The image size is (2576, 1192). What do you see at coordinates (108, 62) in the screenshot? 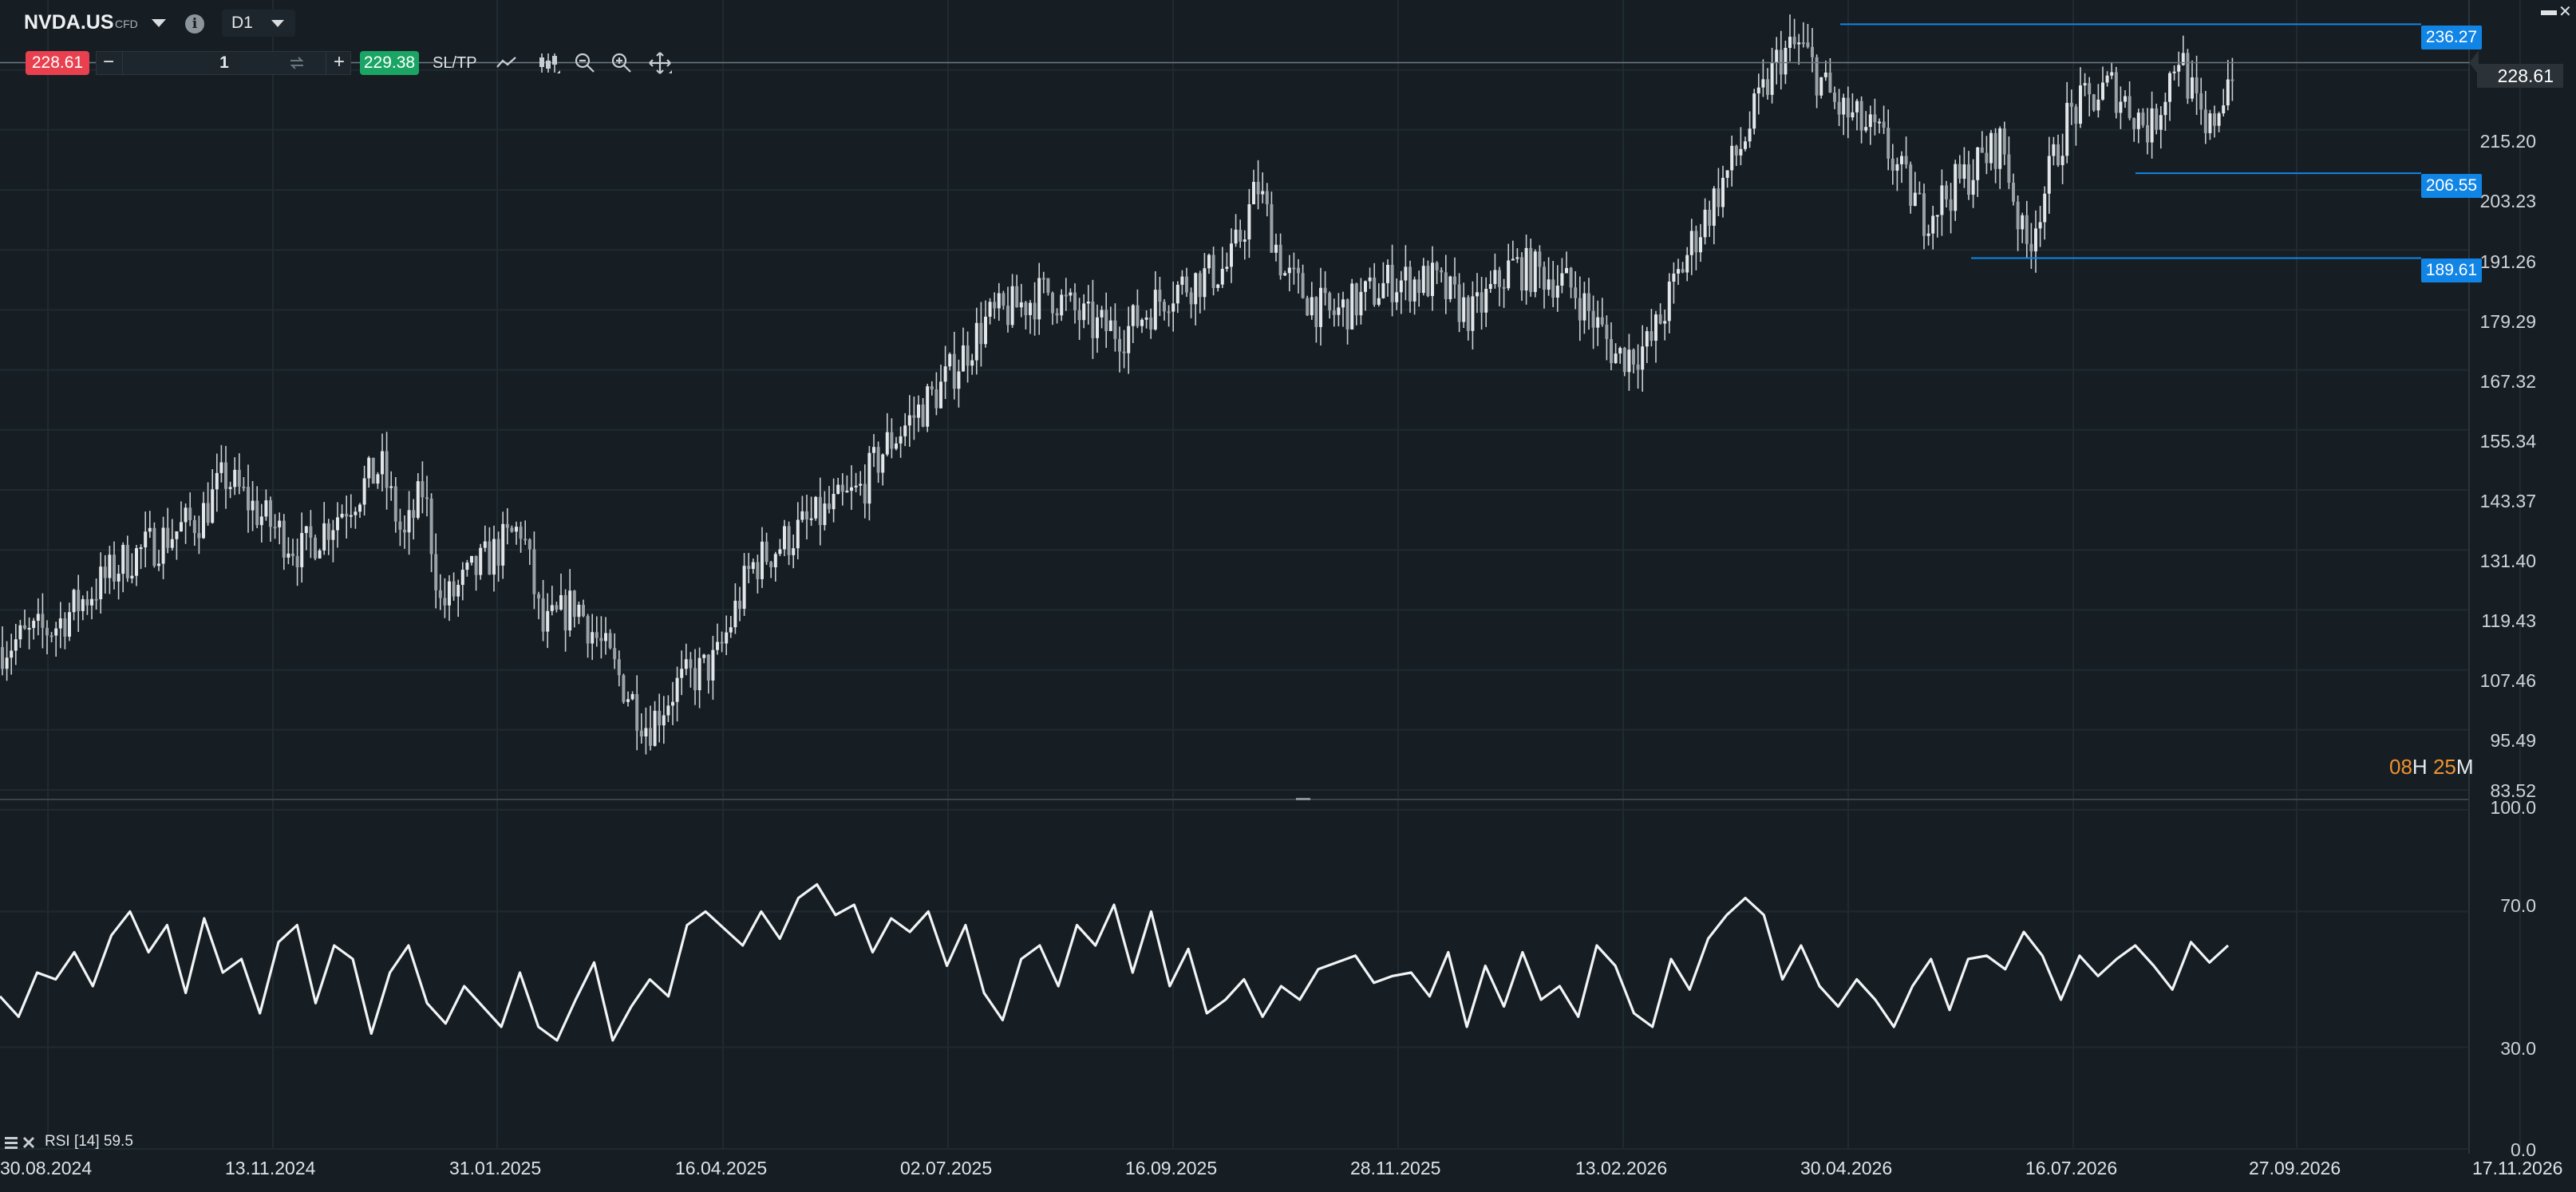
I see `decrease-quantity-button: −` at bounding box center [108, 62].